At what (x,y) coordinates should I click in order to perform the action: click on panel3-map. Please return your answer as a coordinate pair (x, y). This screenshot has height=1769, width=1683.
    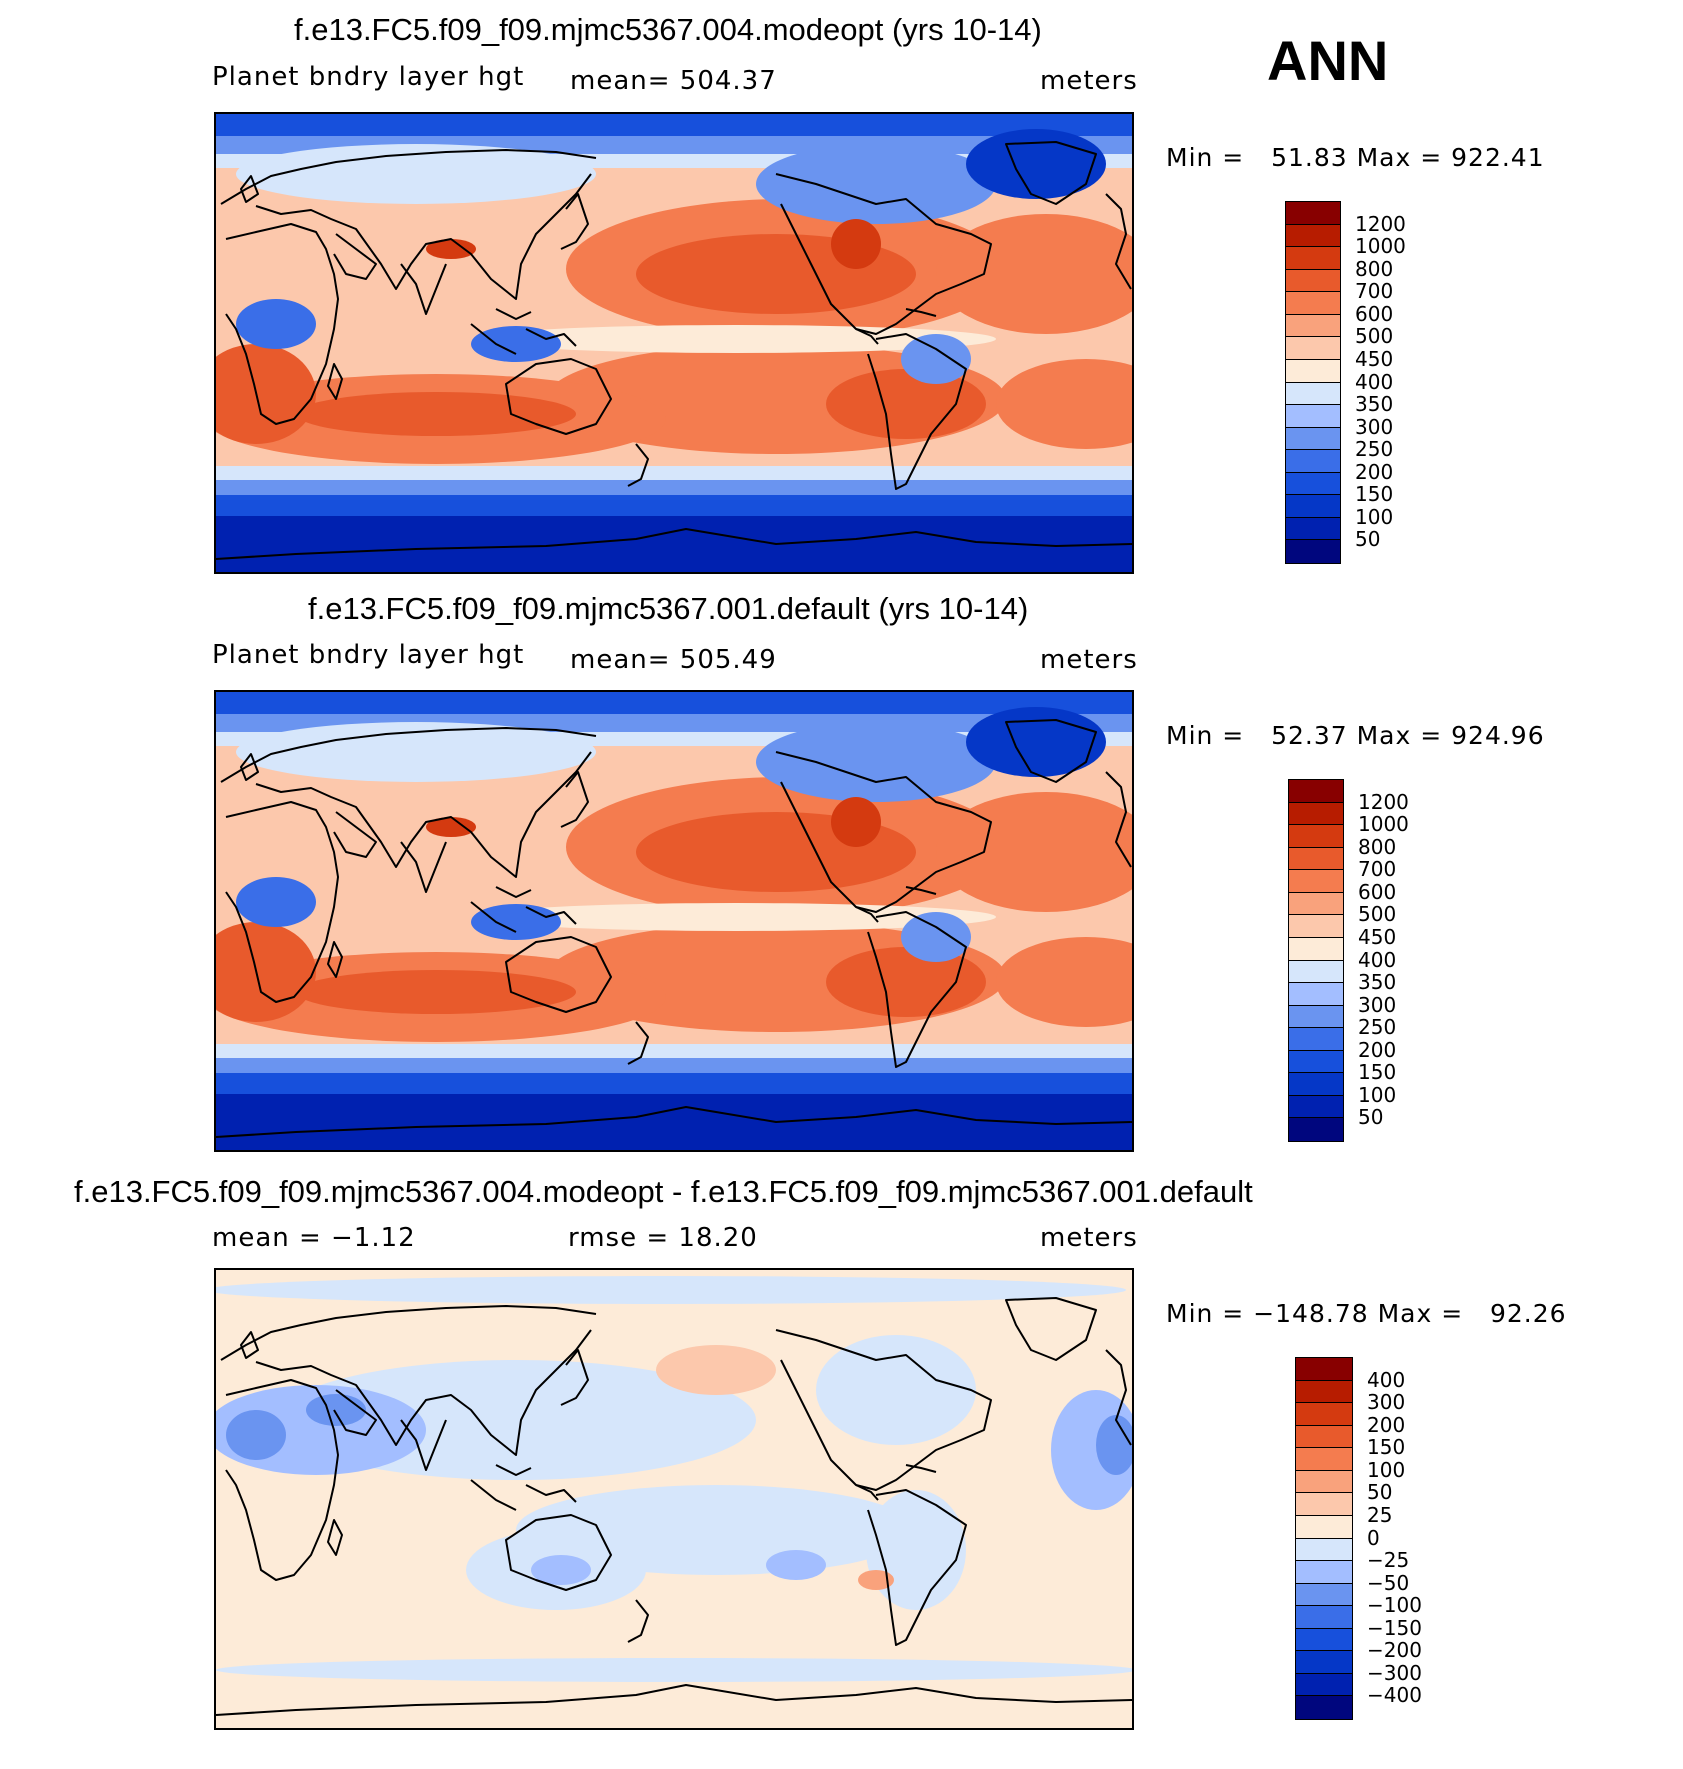
    Looking at the image, I should click on (674, 1499).